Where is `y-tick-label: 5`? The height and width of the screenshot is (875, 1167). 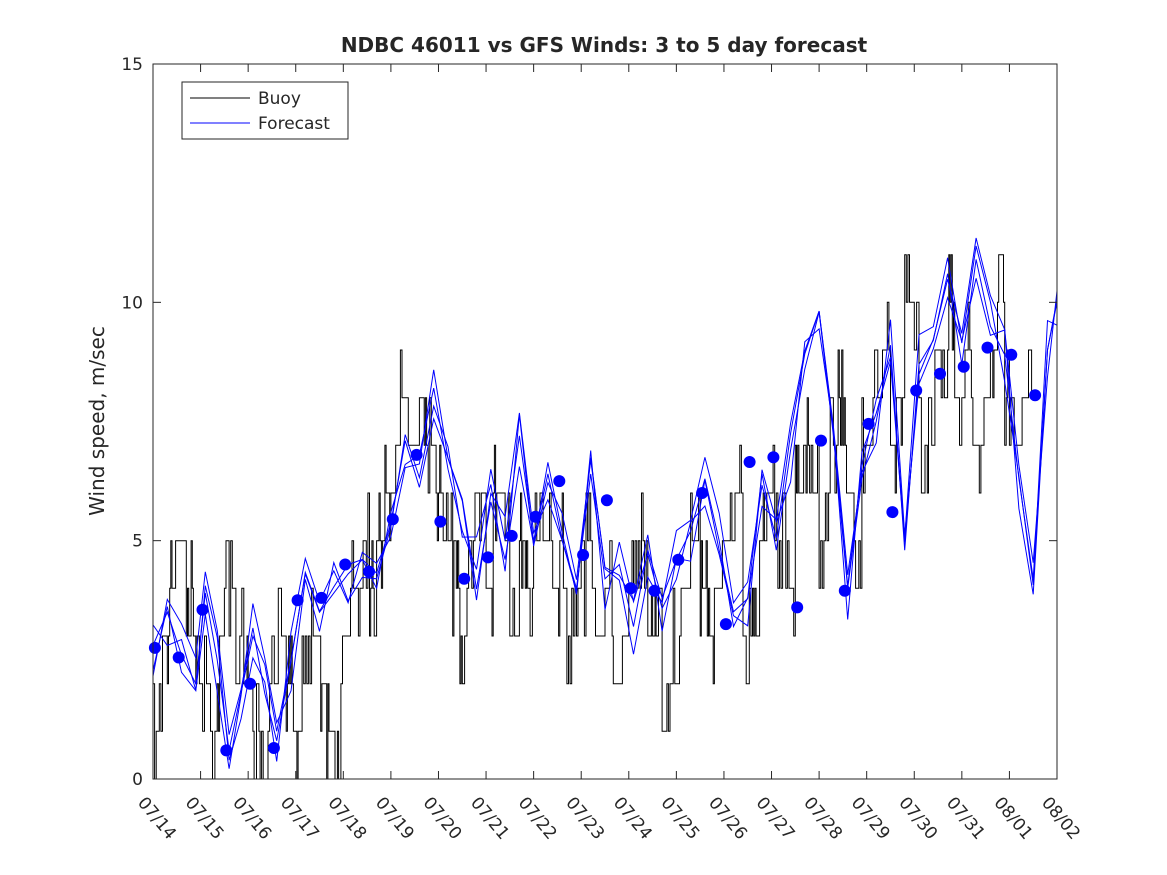 y-tick-label: 5 is located at coordinates (137, 542).